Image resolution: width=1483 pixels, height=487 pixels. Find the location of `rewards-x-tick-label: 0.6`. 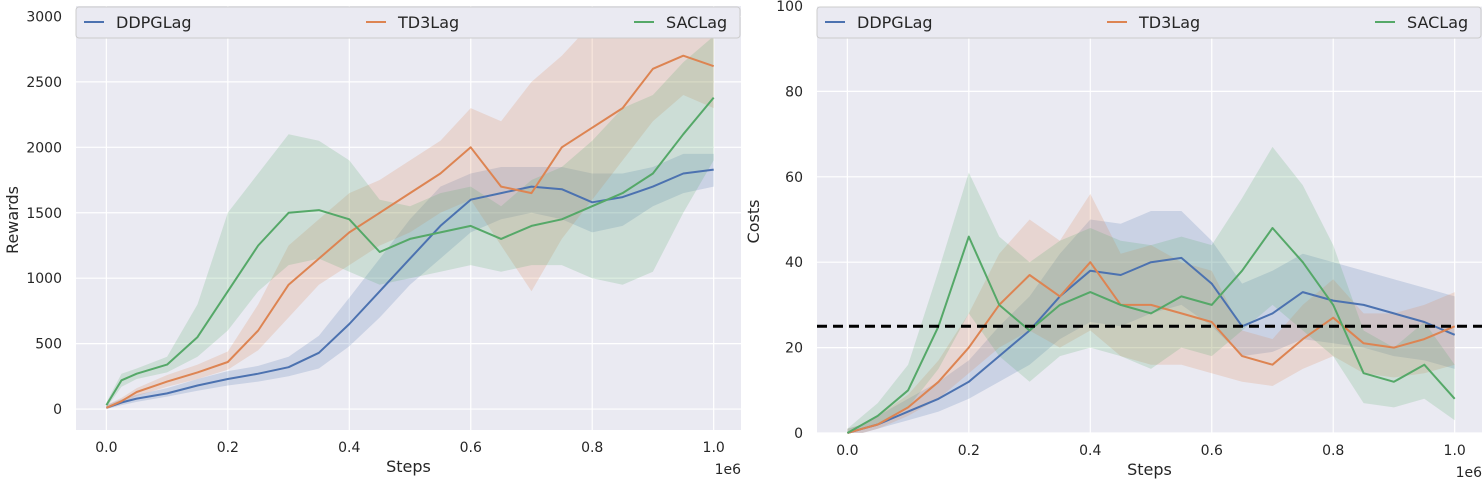

rewards-x-tick-label: 0.6 is located at coordinates (471, 448).